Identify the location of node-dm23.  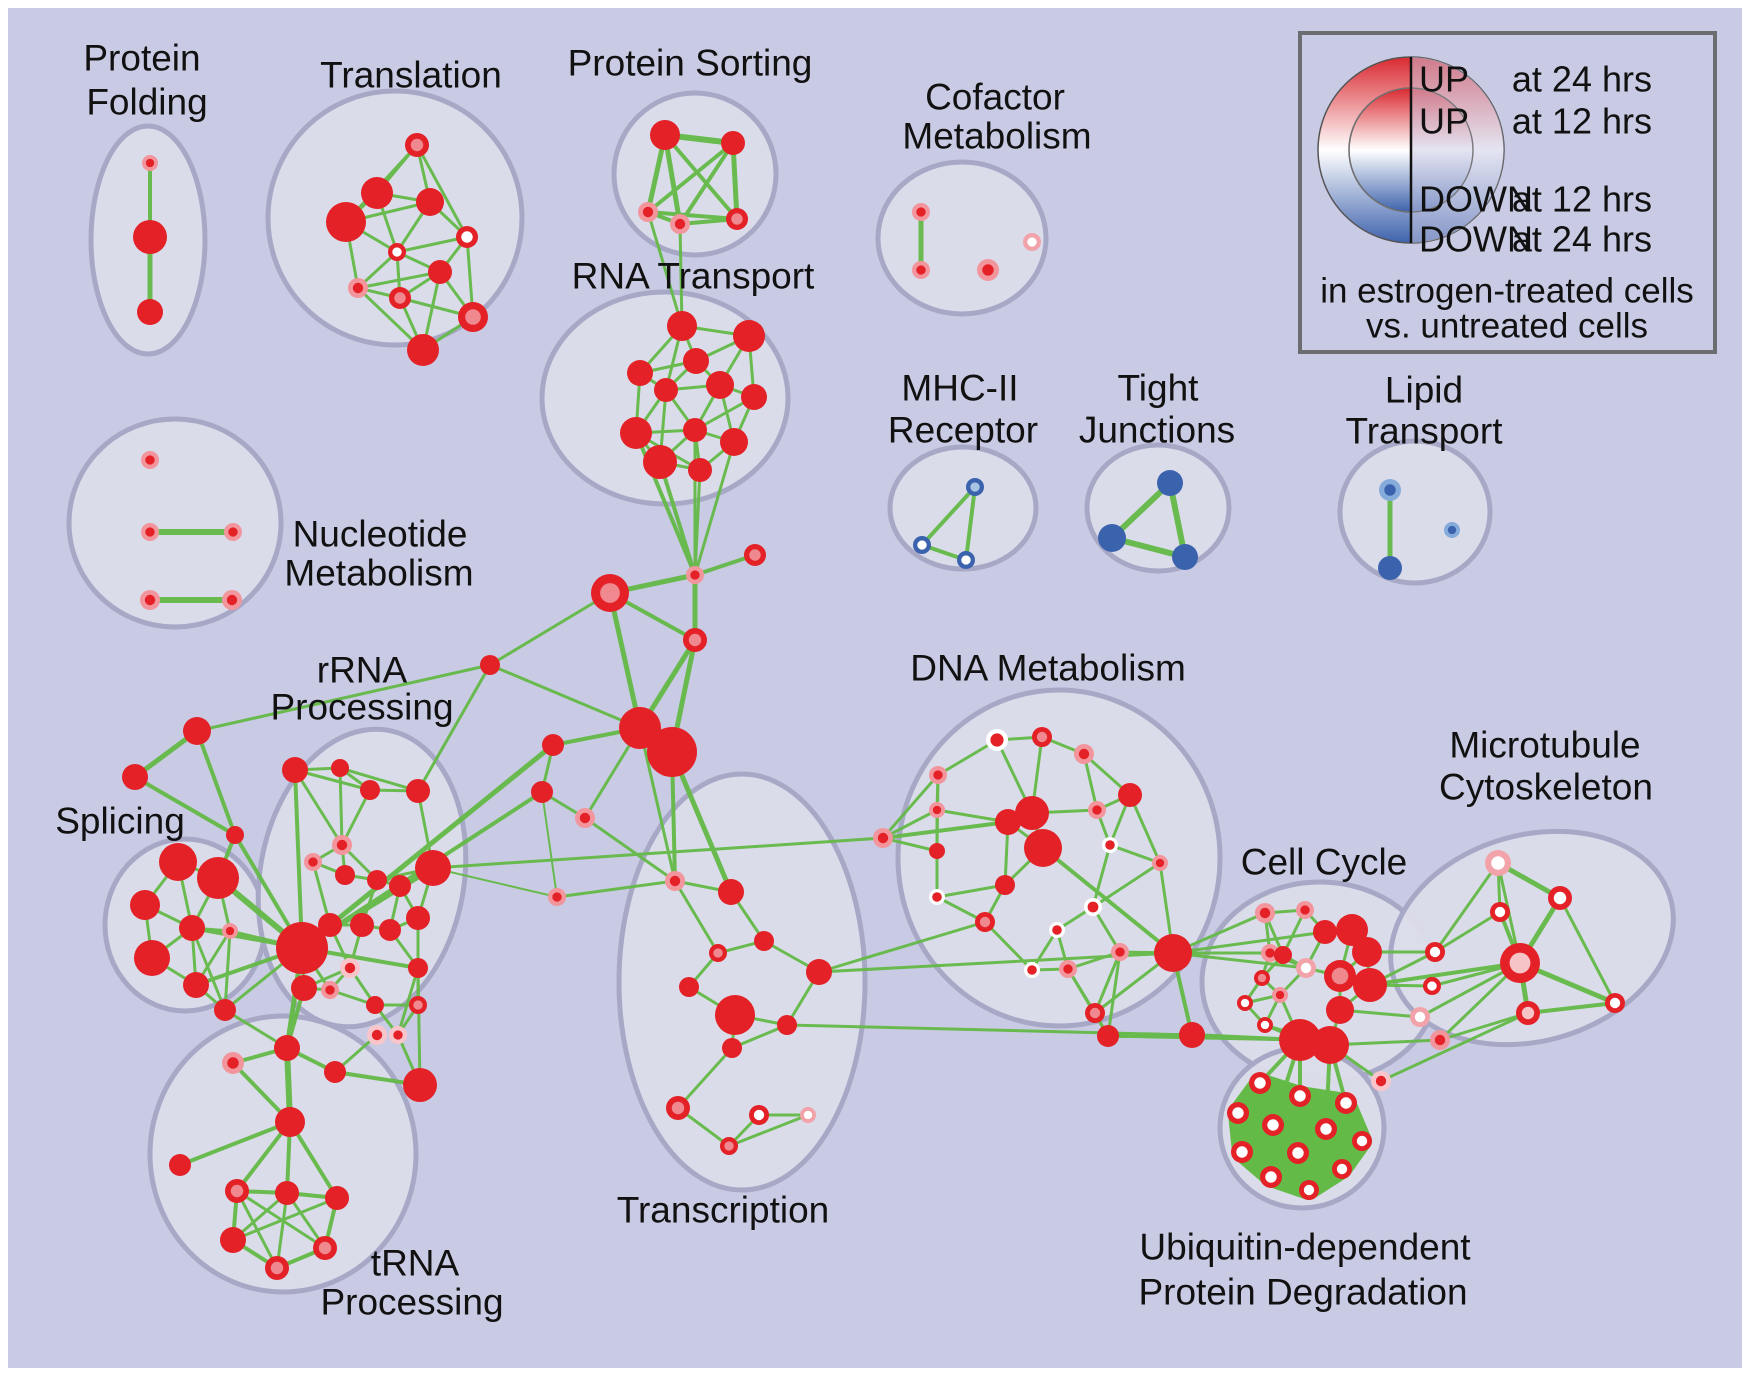
(1108, 1036).